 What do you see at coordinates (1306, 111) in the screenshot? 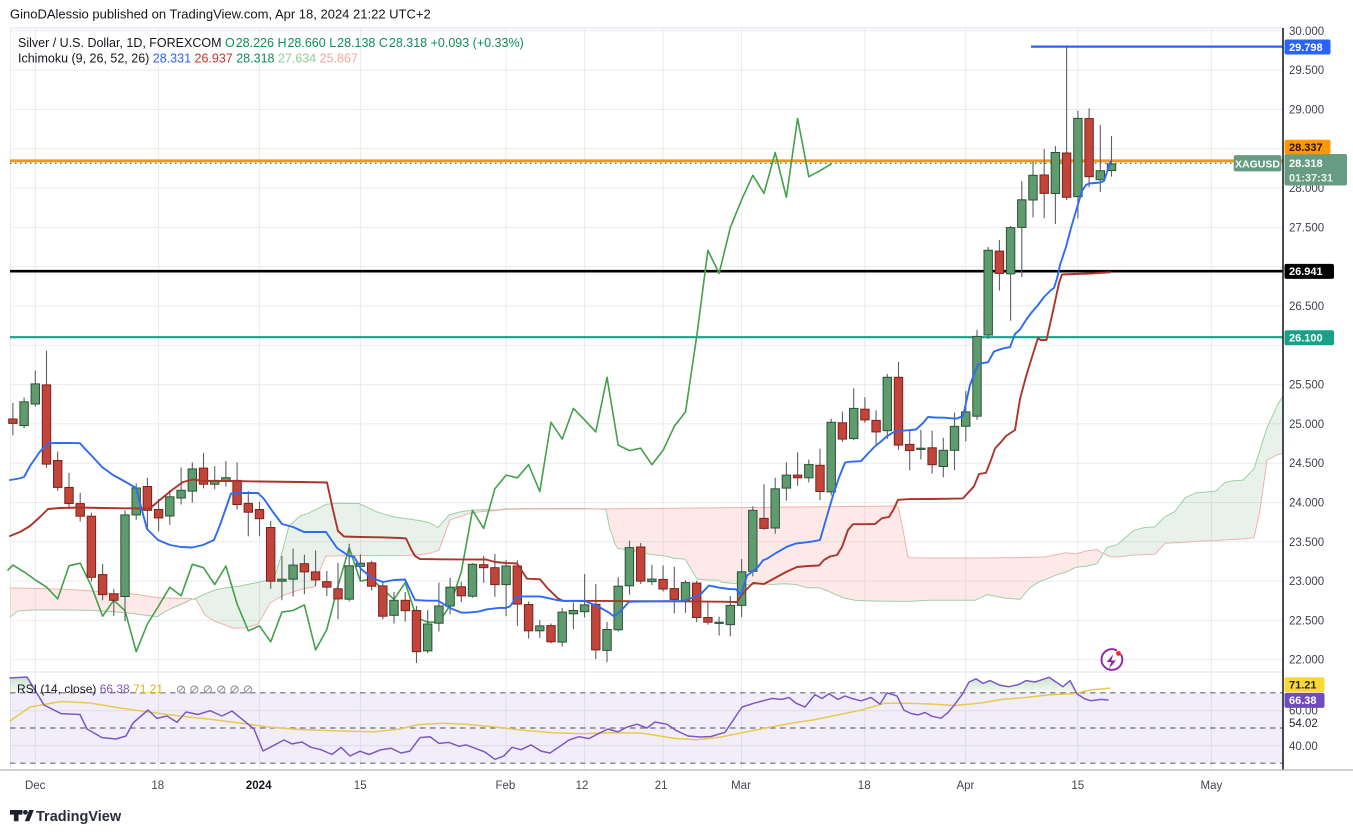
I see `svg-text: 29.000` at bounding box center [1306, 111].